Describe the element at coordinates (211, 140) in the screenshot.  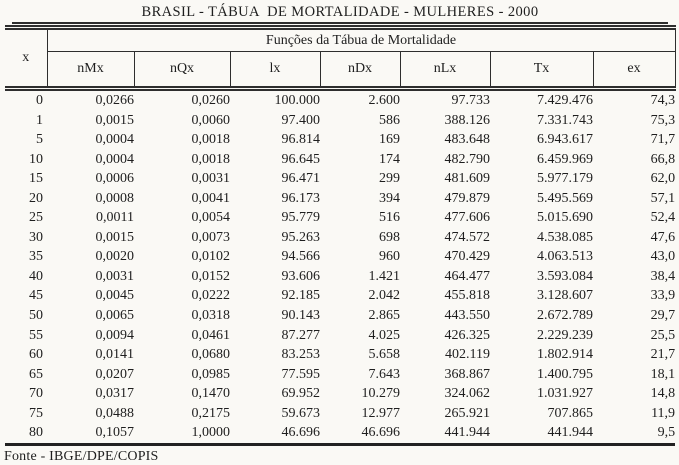
I see `cell-nqx: 0,0018` at that location.